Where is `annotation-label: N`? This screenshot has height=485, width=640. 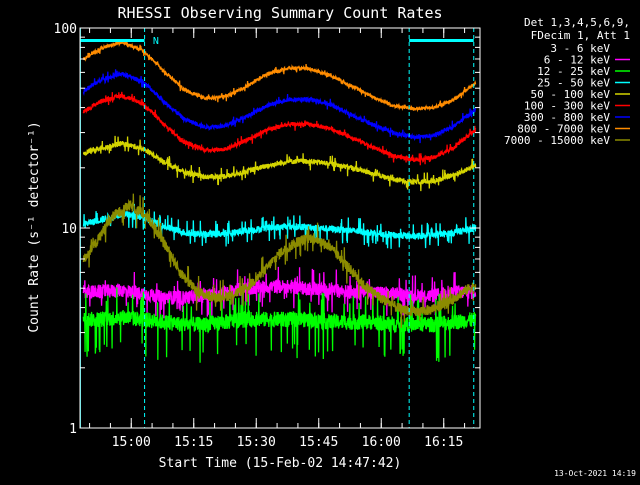
annotation-label: N is located at coordinates (156, 41).